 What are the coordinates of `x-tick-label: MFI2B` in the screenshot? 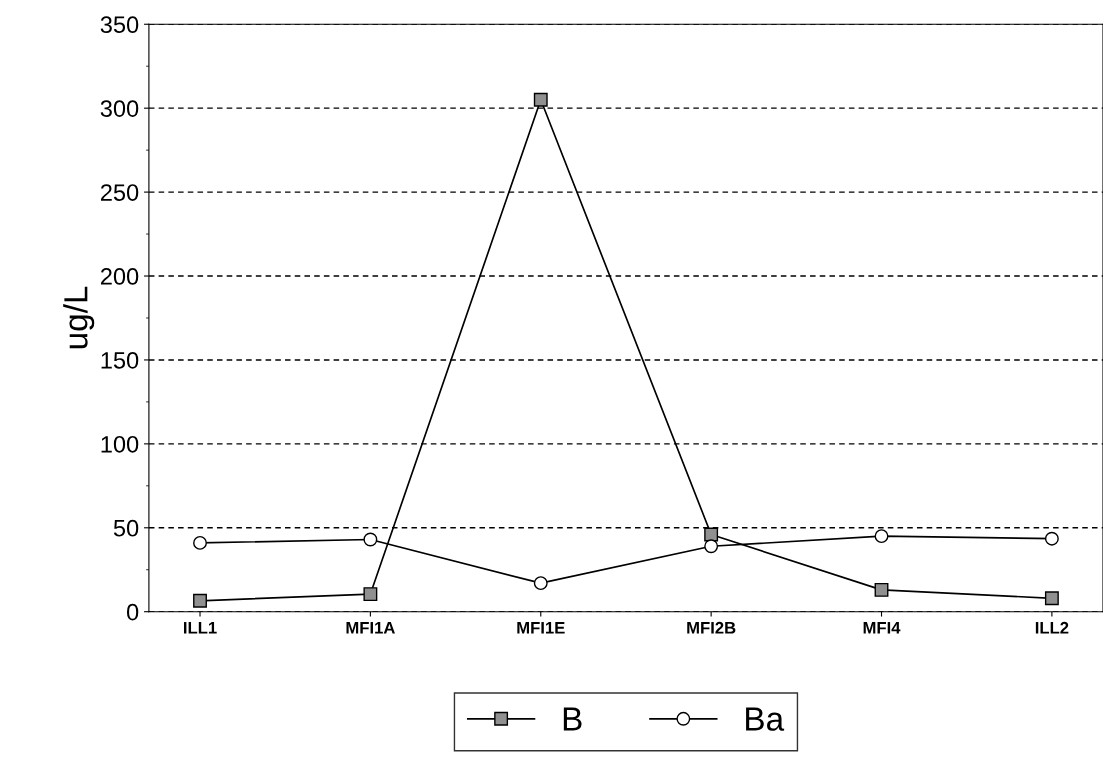 It's located at (711, 627).